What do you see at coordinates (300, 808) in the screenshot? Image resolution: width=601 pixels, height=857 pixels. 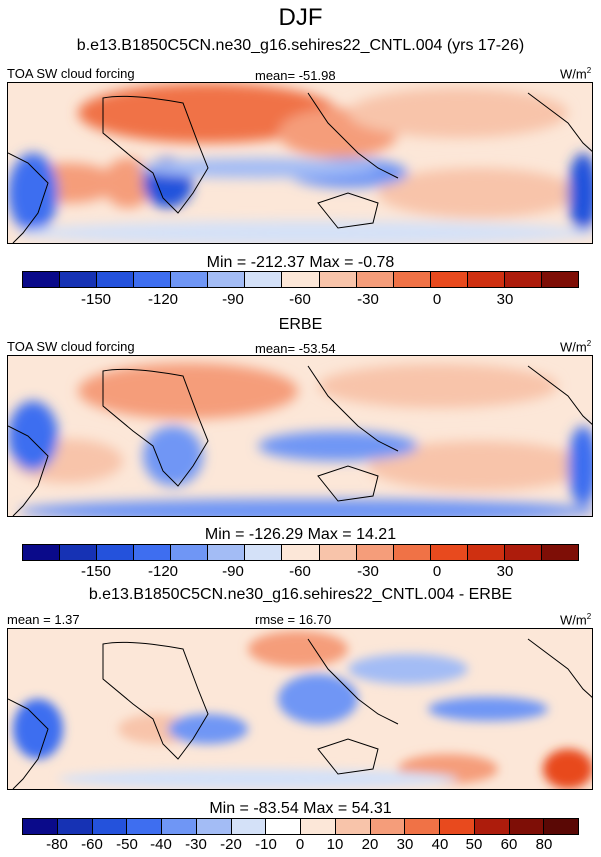 I see `panel-3-minmax: Min = -83.54 Max = 54.31` at bounding box center [300, 808].